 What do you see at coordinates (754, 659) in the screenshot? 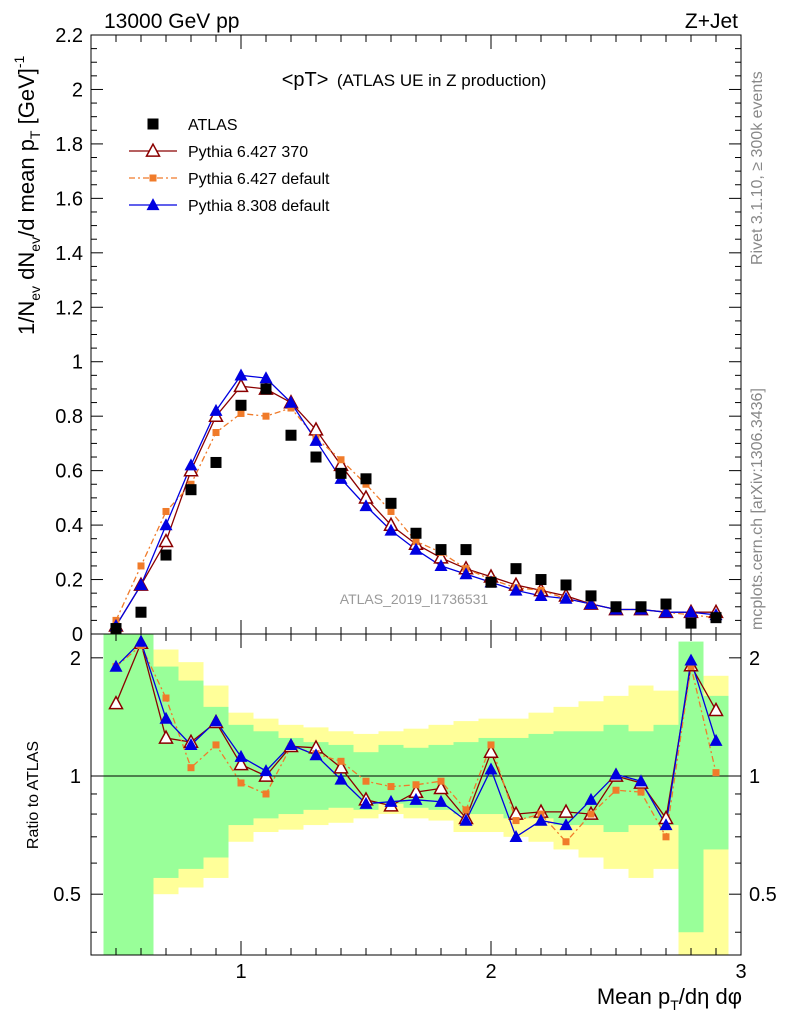
I see `ratio-y-tick-label-right: 2` at bounding box center [754, 659].